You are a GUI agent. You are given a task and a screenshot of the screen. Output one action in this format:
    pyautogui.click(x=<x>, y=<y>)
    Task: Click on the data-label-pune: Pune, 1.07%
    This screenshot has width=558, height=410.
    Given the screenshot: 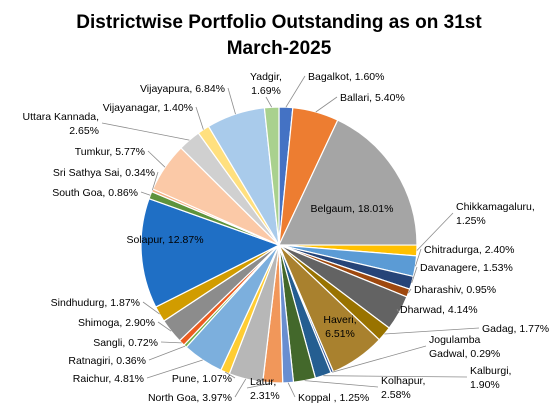 What is the action you would take?
    pyautogui.click(x=202, y=379)
    